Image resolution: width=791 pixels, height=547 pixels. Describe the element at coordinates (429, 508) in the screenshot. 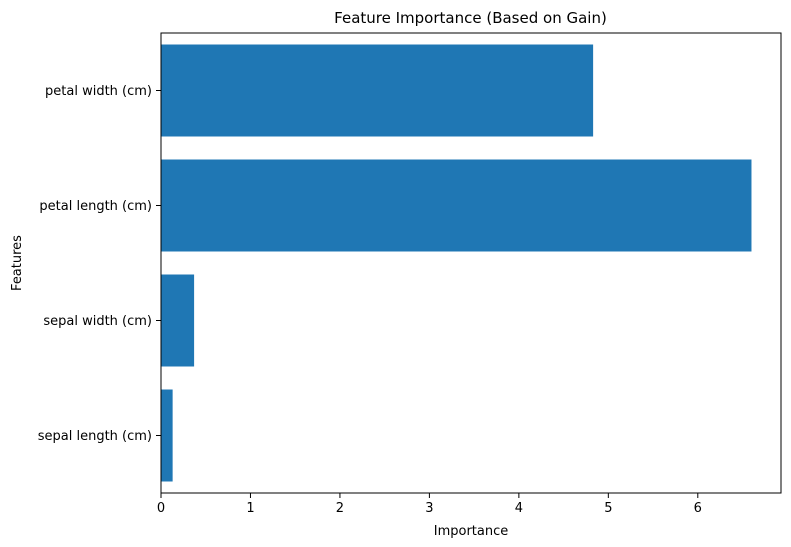

I see `x-tick-label: 3` at that location.